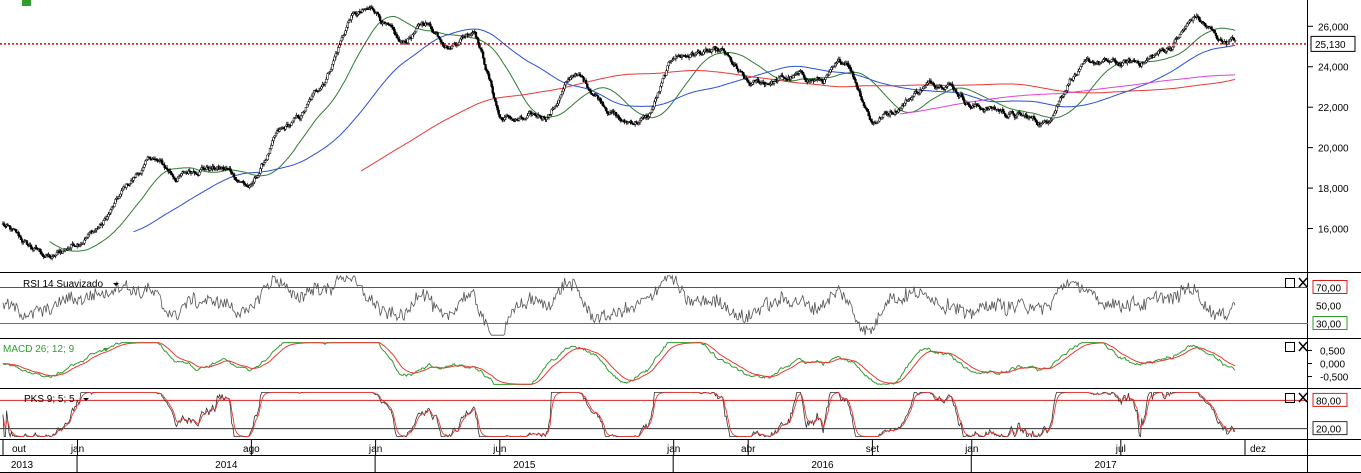 This screenshot has width=1361, height=473. Describe the element at coordinates (798, 121) in the screenshot. I see `moving-average-line` at that location.